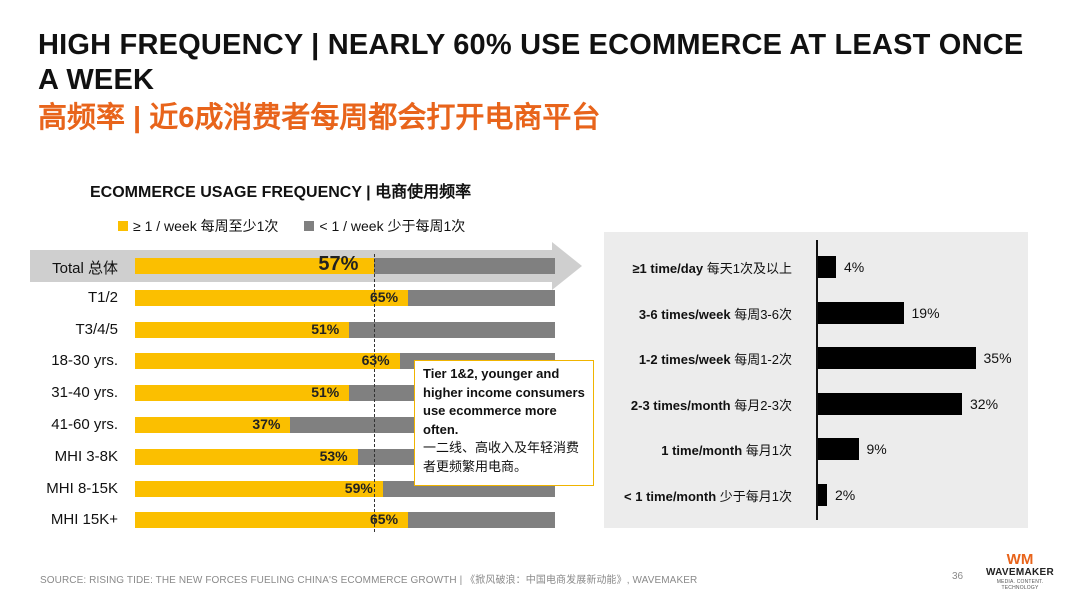 Image resolution: width=1080 pixels, height=608 pixels. Describe the element at coordinates (375, 360) in the screenshot. I see `bar-data-label: 63%` at that location.